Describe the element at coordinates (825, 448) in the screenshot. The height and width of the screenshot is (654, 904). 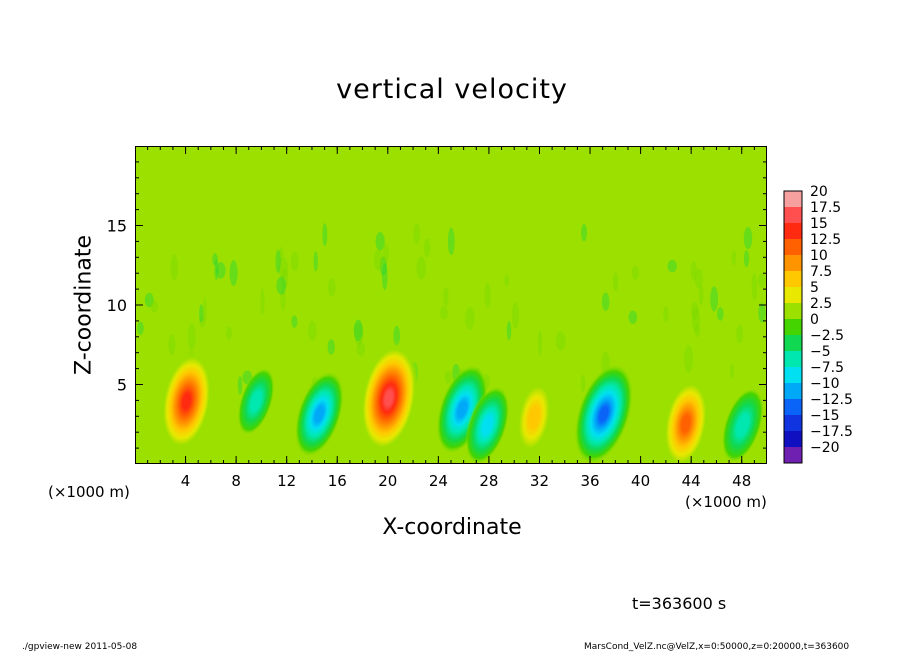
I see `colorbar-label: −20` at that location.